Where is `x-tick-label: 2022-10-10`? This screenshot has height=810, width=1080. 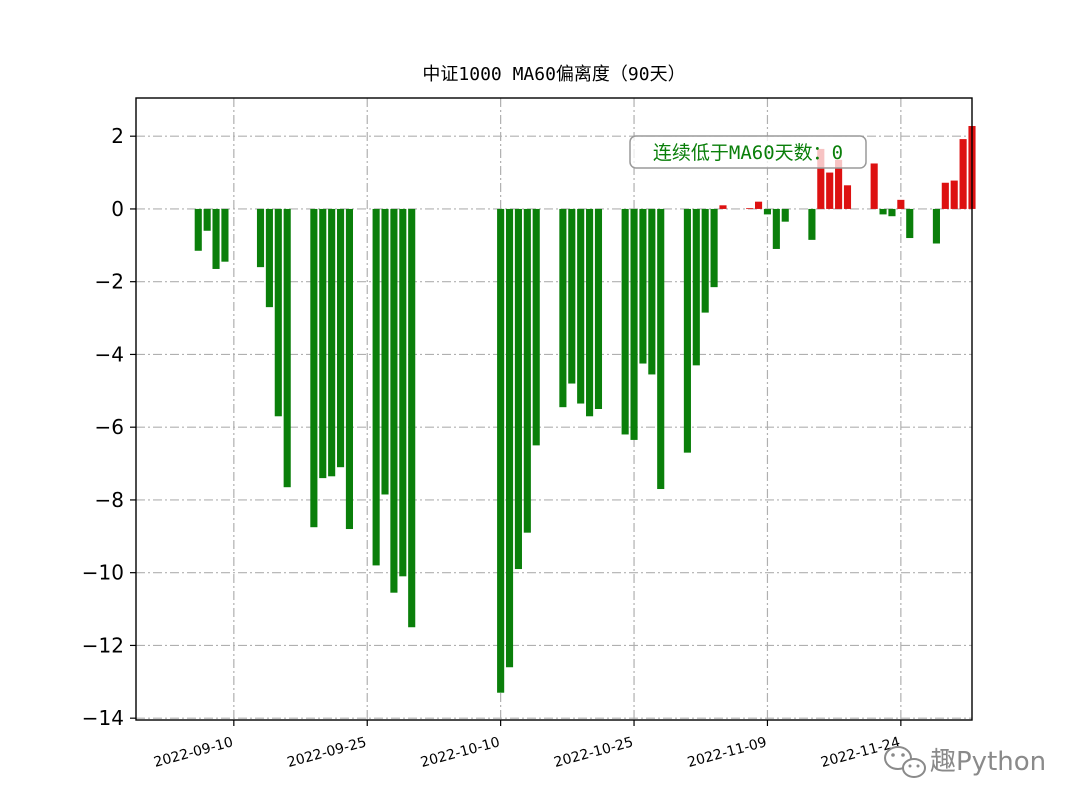 x-tick-label: 2022-10-10 is located at coordinates (460, 752).